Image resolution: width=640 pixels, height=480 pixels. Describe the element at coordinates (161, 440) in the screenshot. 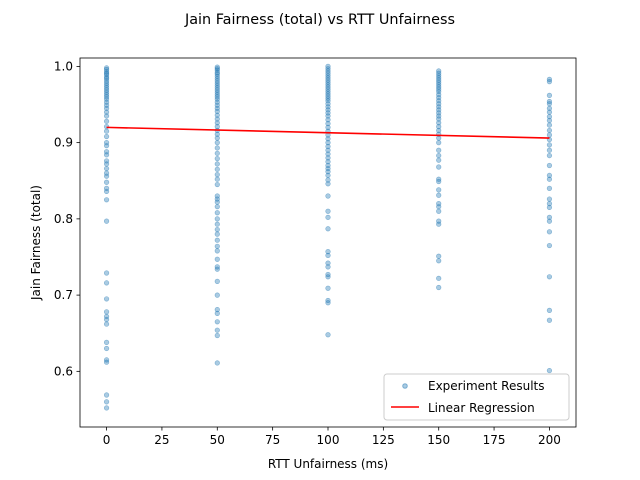

I see `x-tick-label: 25` at that location.